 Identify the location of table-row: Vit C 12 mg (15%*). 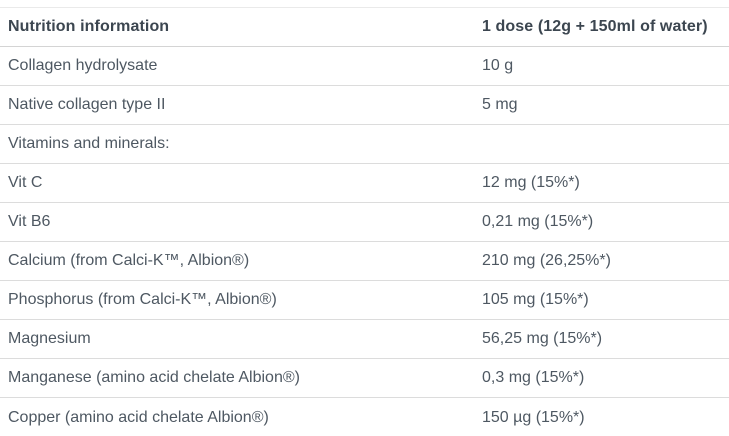
(364, 183).